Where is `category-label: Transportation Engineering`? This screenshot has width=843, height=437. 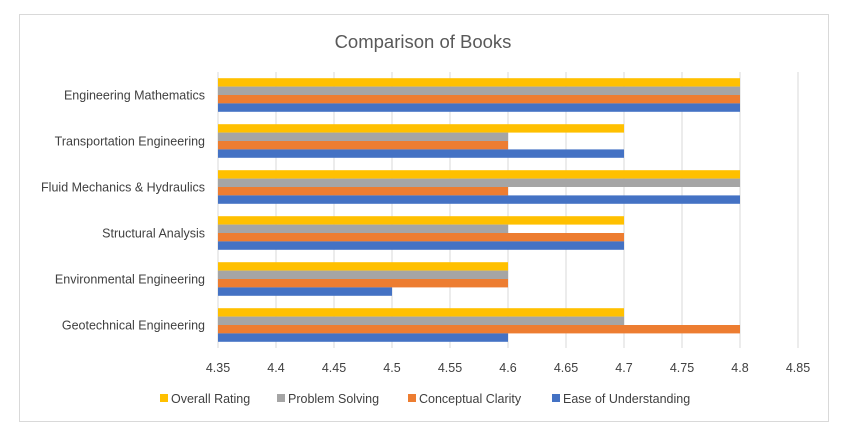
category-label: Transportation Engineering is located at coordinates (130, 142).